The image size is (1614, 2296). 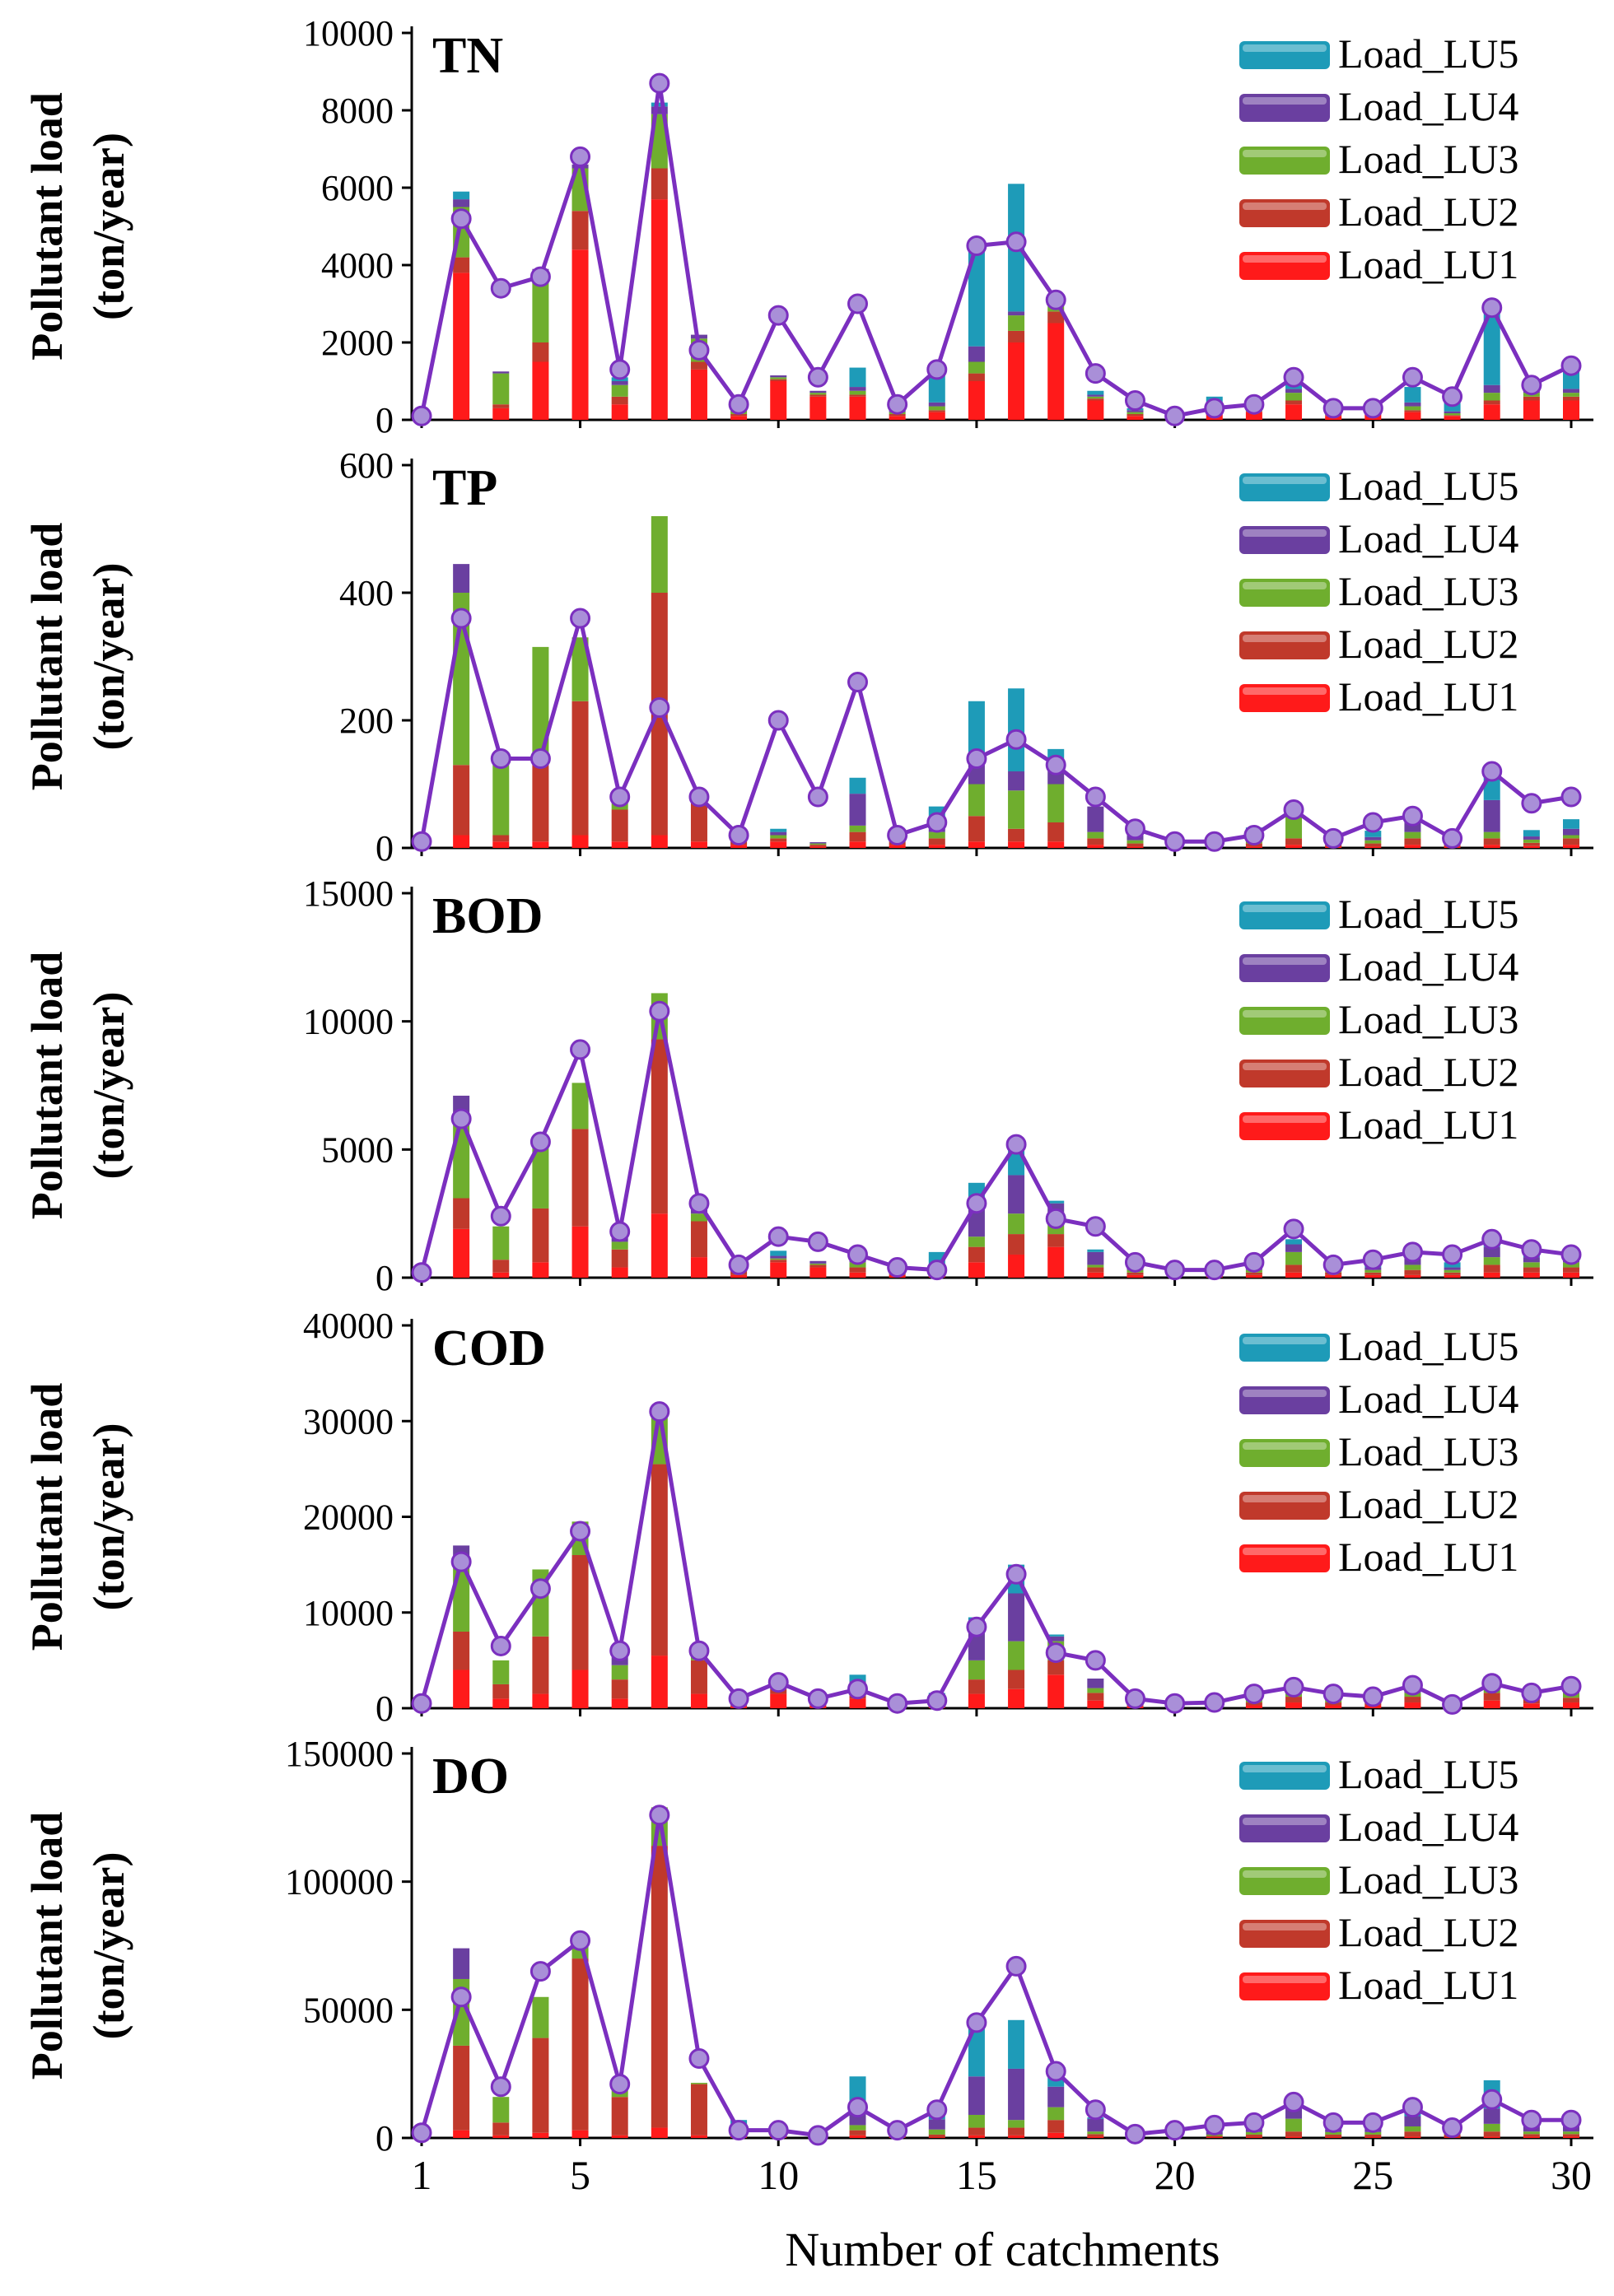 I want to click on y-tick-label: 100000, so click(x=339, y=1882).